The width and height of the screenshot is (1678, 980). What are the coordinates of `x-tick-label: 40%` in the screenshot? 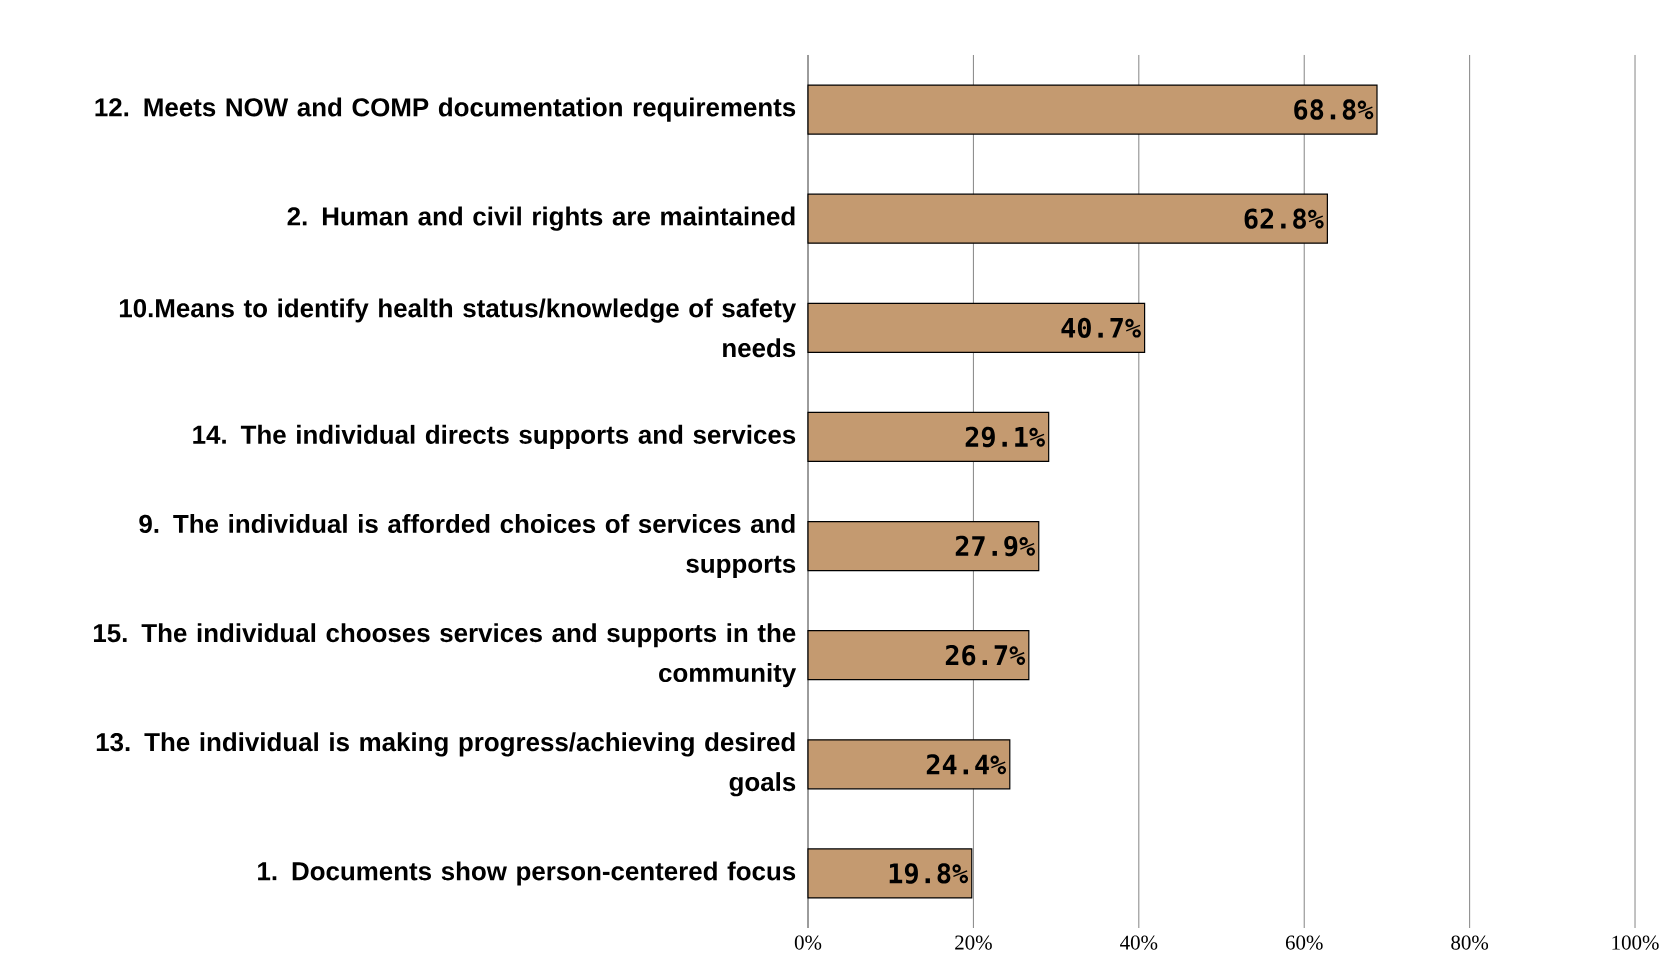 It's located at (1139, 942).